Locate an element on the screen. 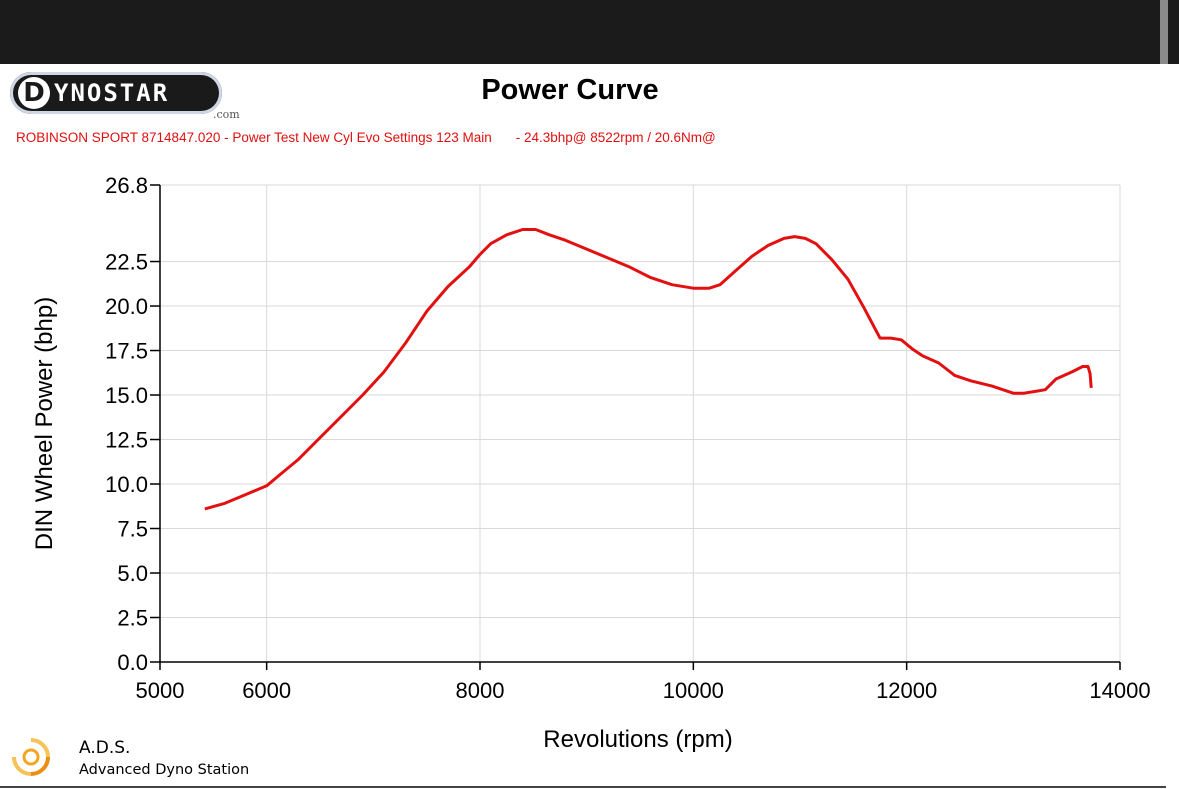  ads-swirl-icon is located at coordinates (31, 757).